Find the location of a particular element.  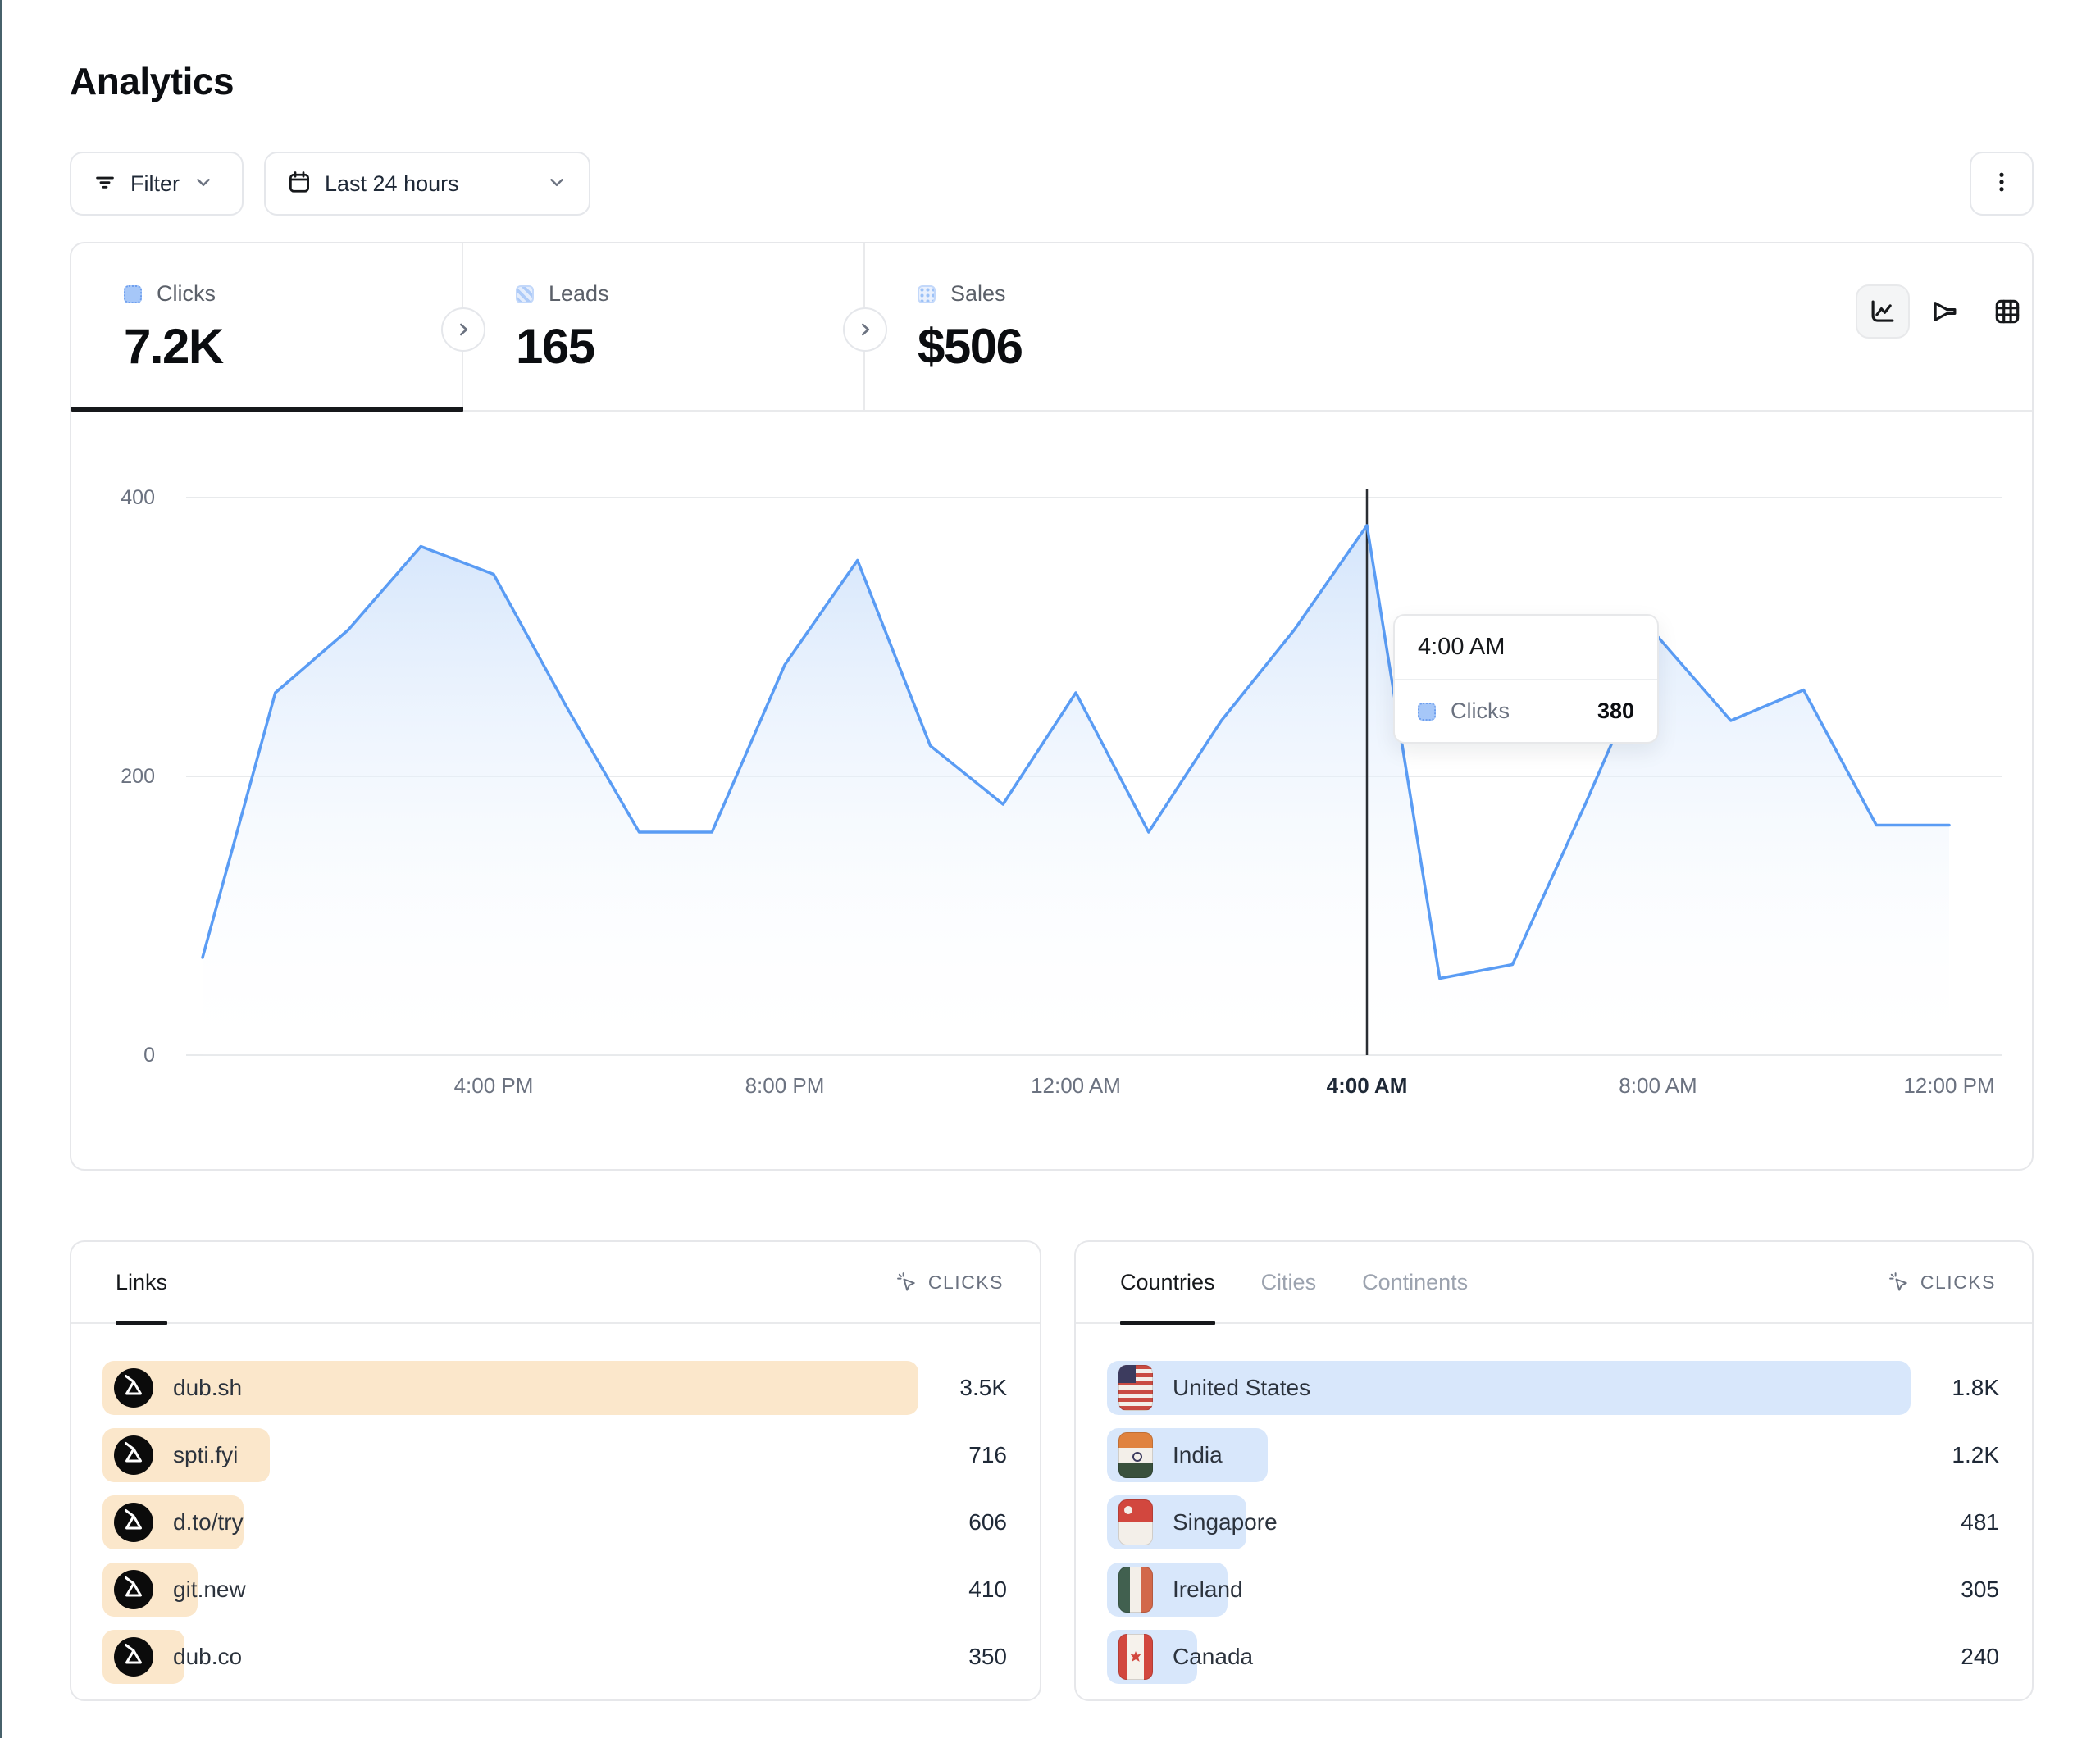

stat-tab-leads: Leads 165 is located at coordinates (664, 327).